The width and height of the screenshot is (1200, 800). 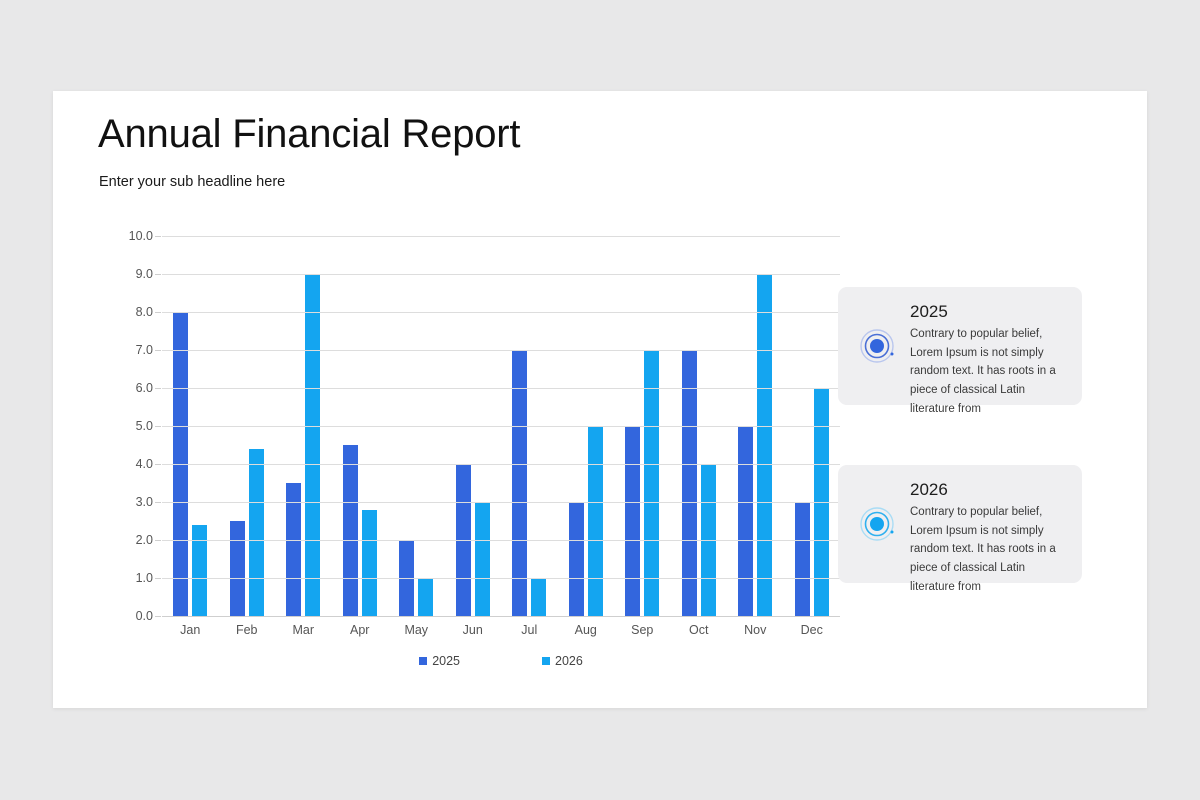 What do you see at coordinates (313, 445) in the screenshot?
I see `bar-2026-Mar` at bounding box center [313, 445].